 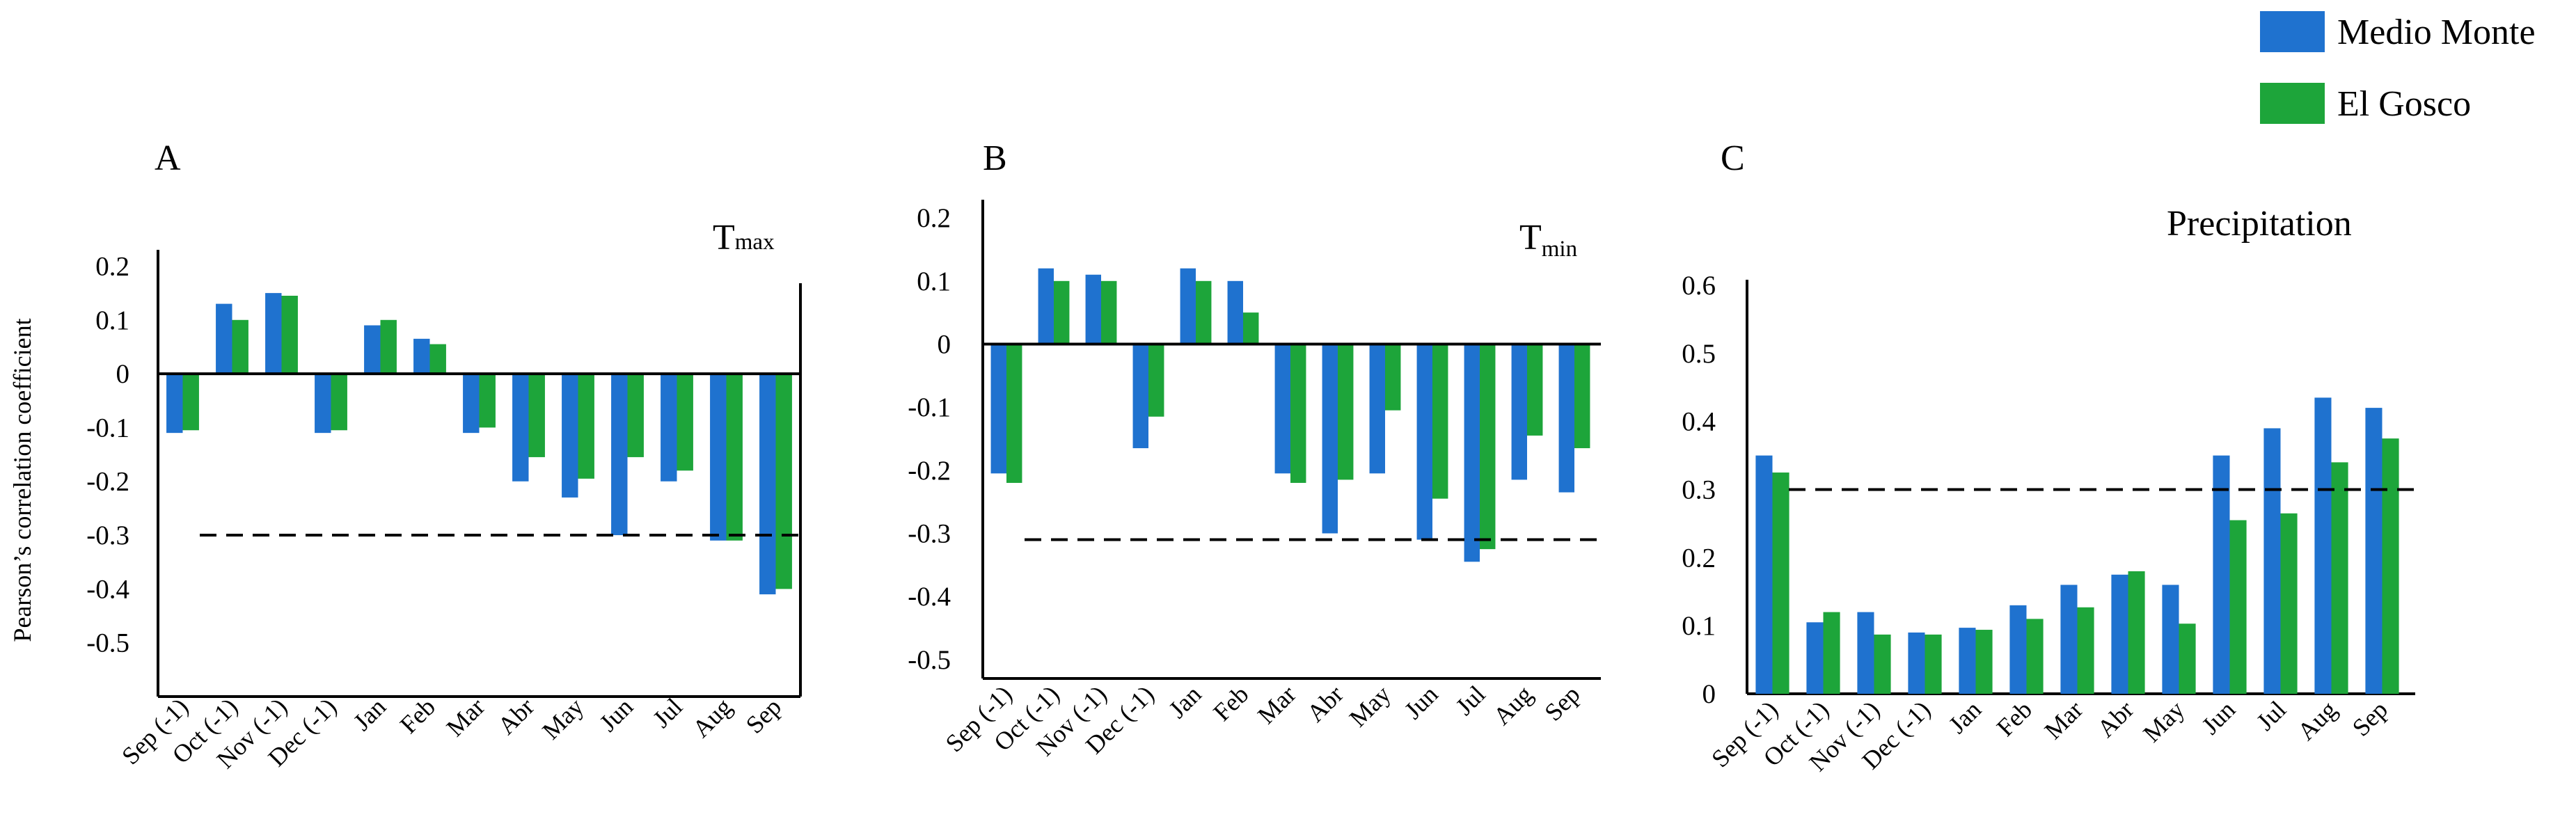 What do you see at coordinates (929, 597) in the screenshot?
I see `panel-b-ytick-label: -0.4` at bounding box center [929, 597].